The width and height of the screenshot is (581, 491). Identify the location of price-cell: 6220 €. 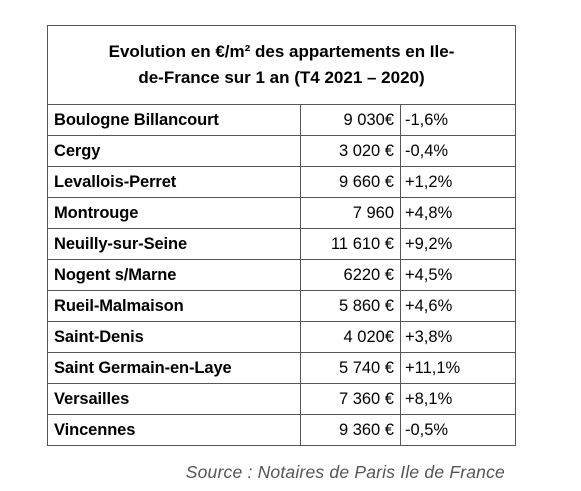
(350, 275).